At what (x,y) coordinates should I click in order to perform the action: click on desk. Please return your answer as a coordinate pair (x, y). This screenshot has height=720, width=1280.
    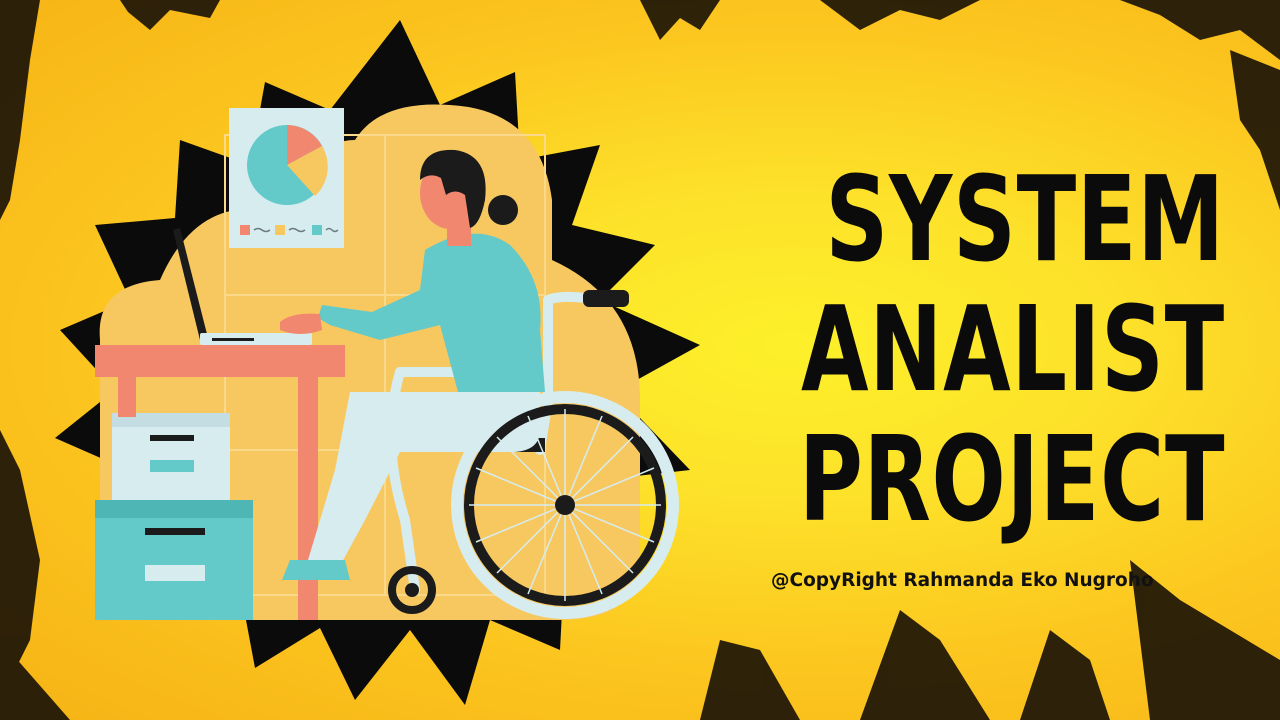
    Looking at the image, I should click on (220, 482).